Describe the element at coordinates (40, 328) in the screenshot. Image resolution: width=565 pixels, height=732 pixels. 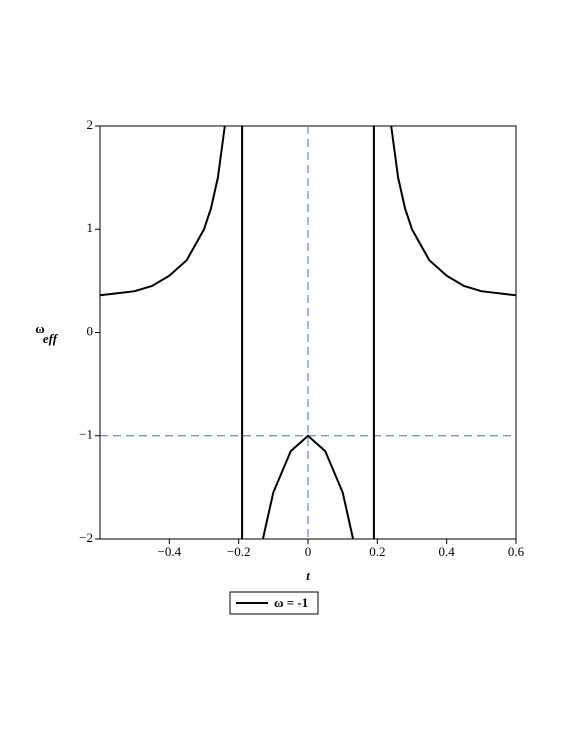
I see `y-axis-label: ω` at that location.